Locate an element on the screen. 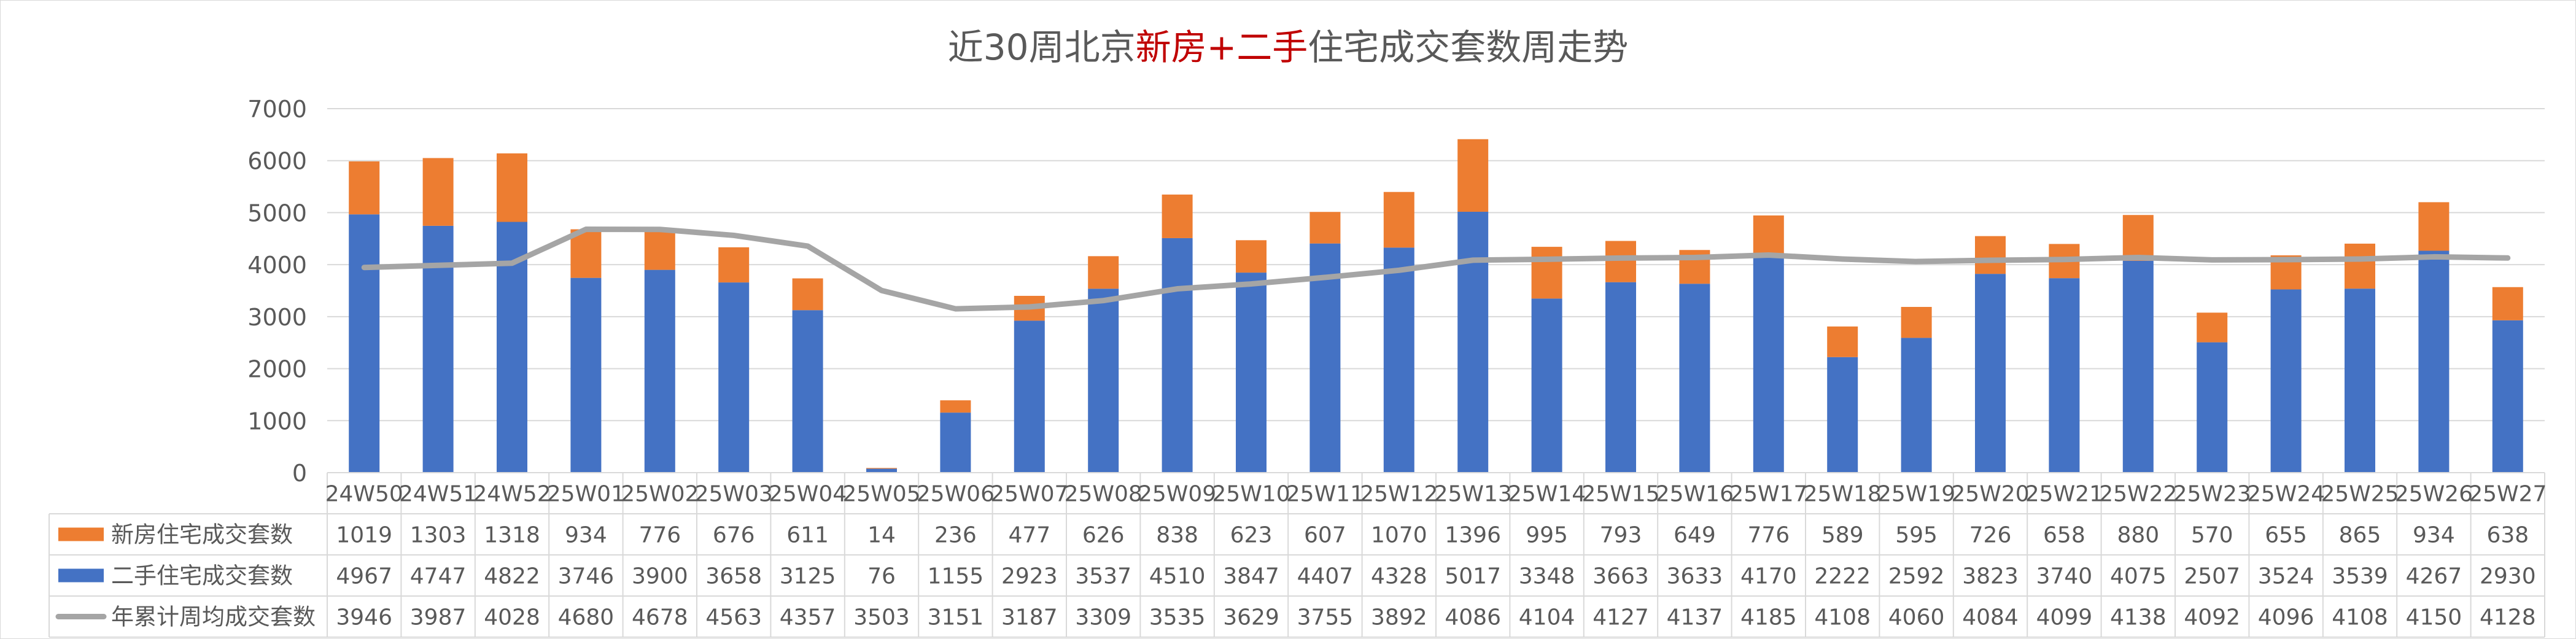 Image resolution: width=2576 pixels, height=639 pixels. data-label: 4510 is located at coordinates (1177, 576).